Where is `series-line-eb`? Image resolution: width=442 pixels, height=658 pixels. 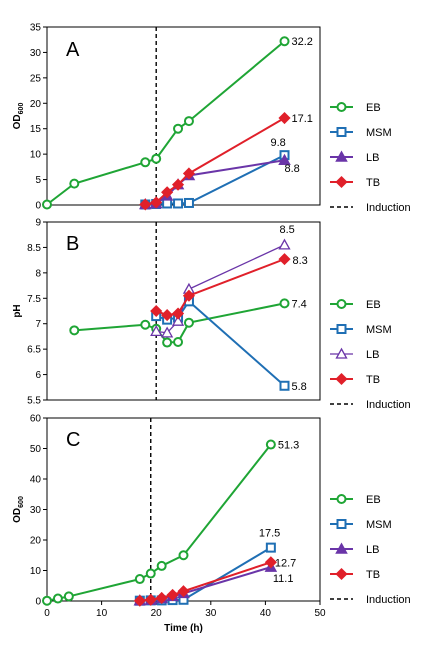
series-line-eb is located at coordinates (166, 123).